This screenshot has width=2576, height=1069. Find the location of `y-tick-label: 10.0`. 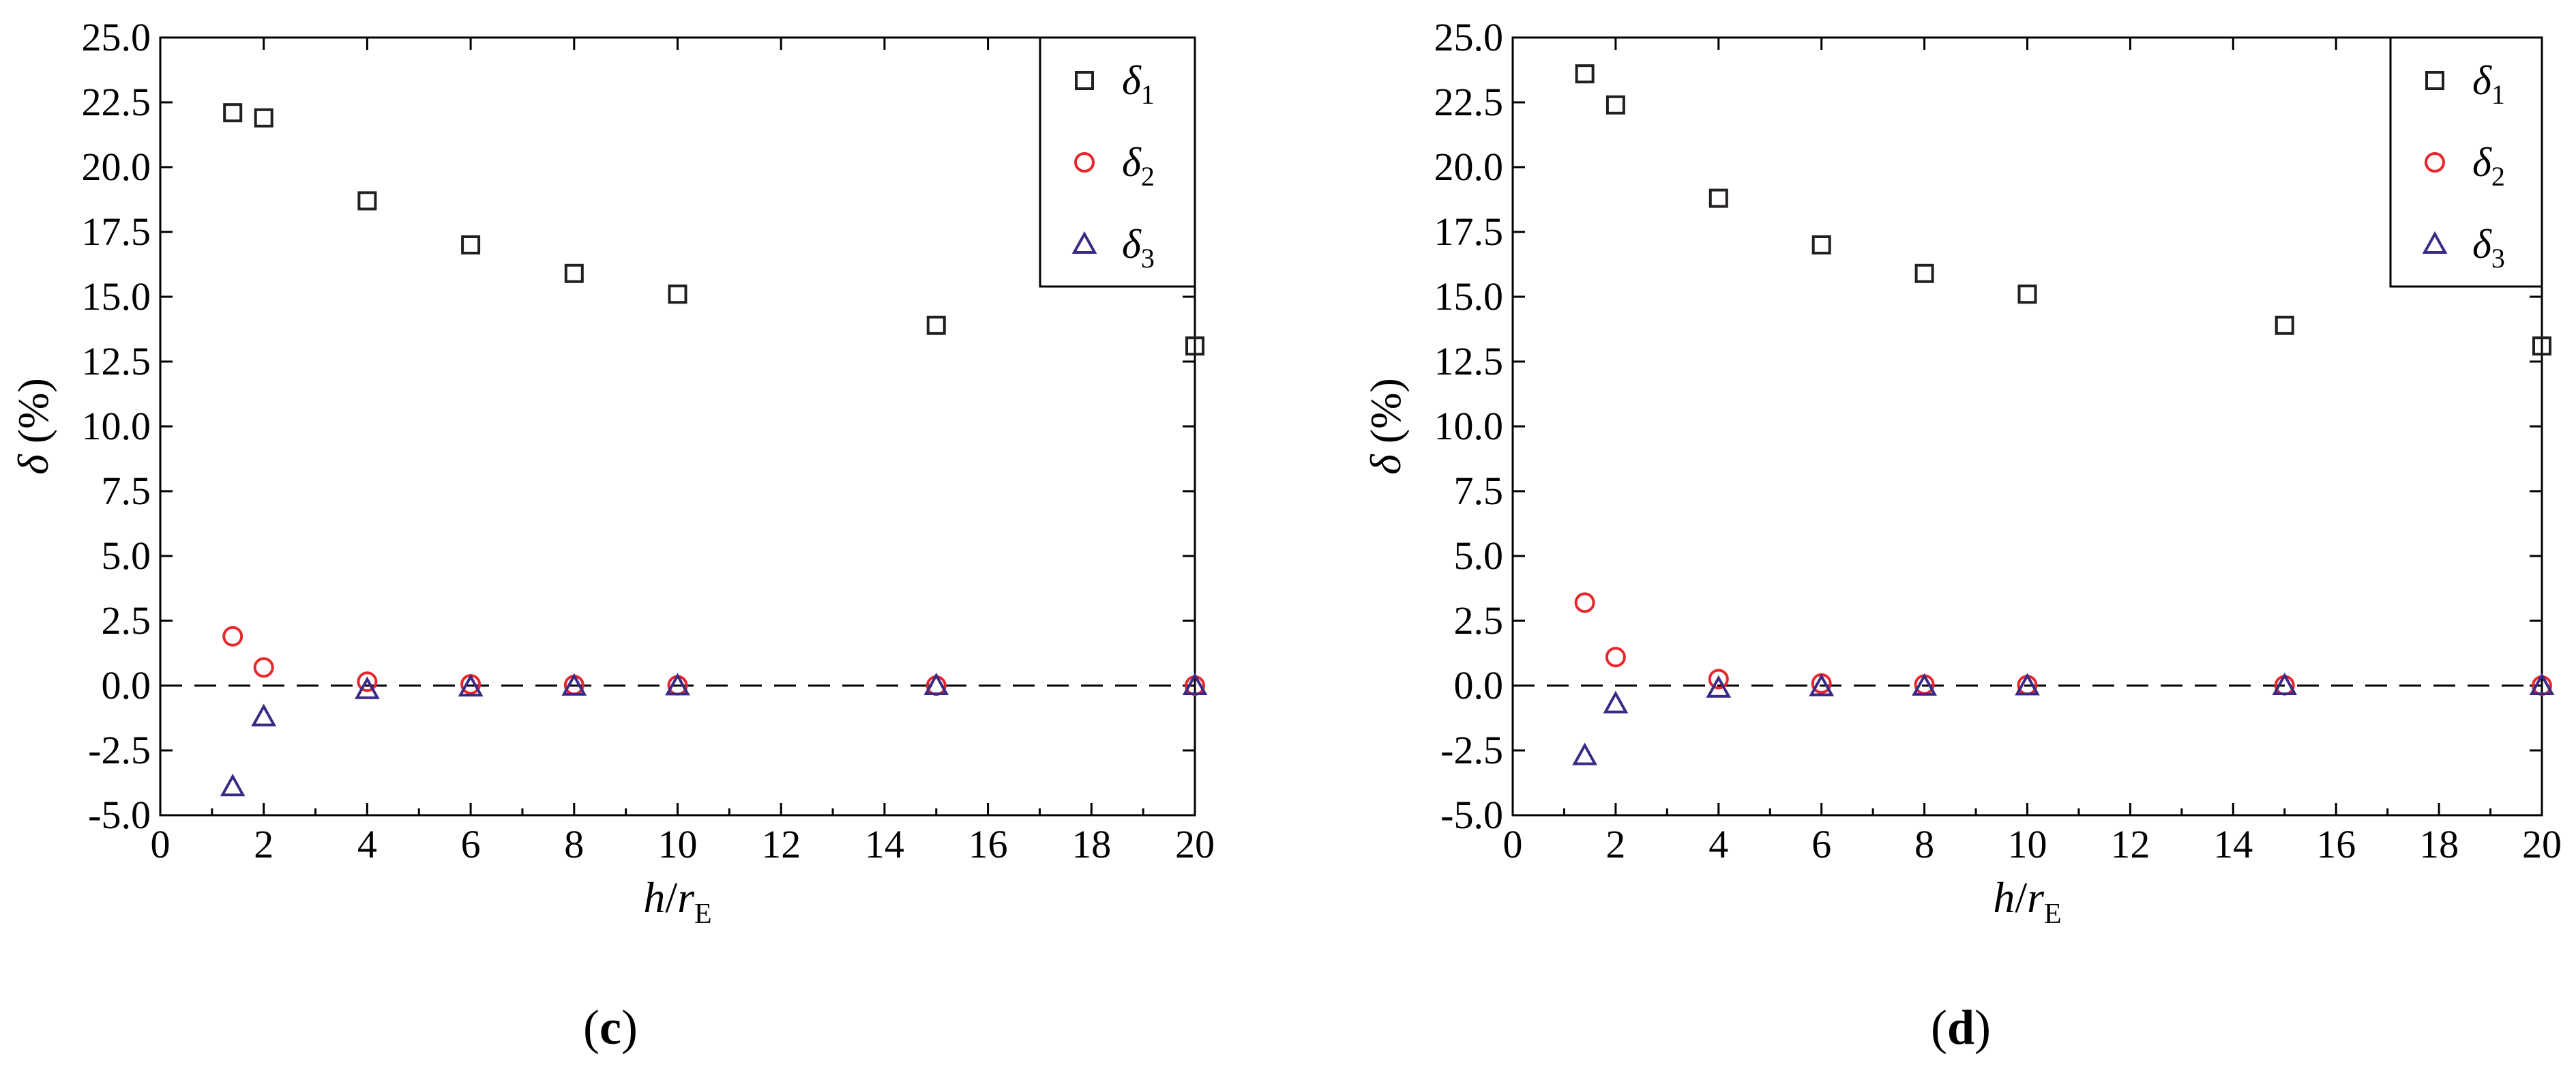

y-tick-label: 10.0 is located at coordinates (116, 426).